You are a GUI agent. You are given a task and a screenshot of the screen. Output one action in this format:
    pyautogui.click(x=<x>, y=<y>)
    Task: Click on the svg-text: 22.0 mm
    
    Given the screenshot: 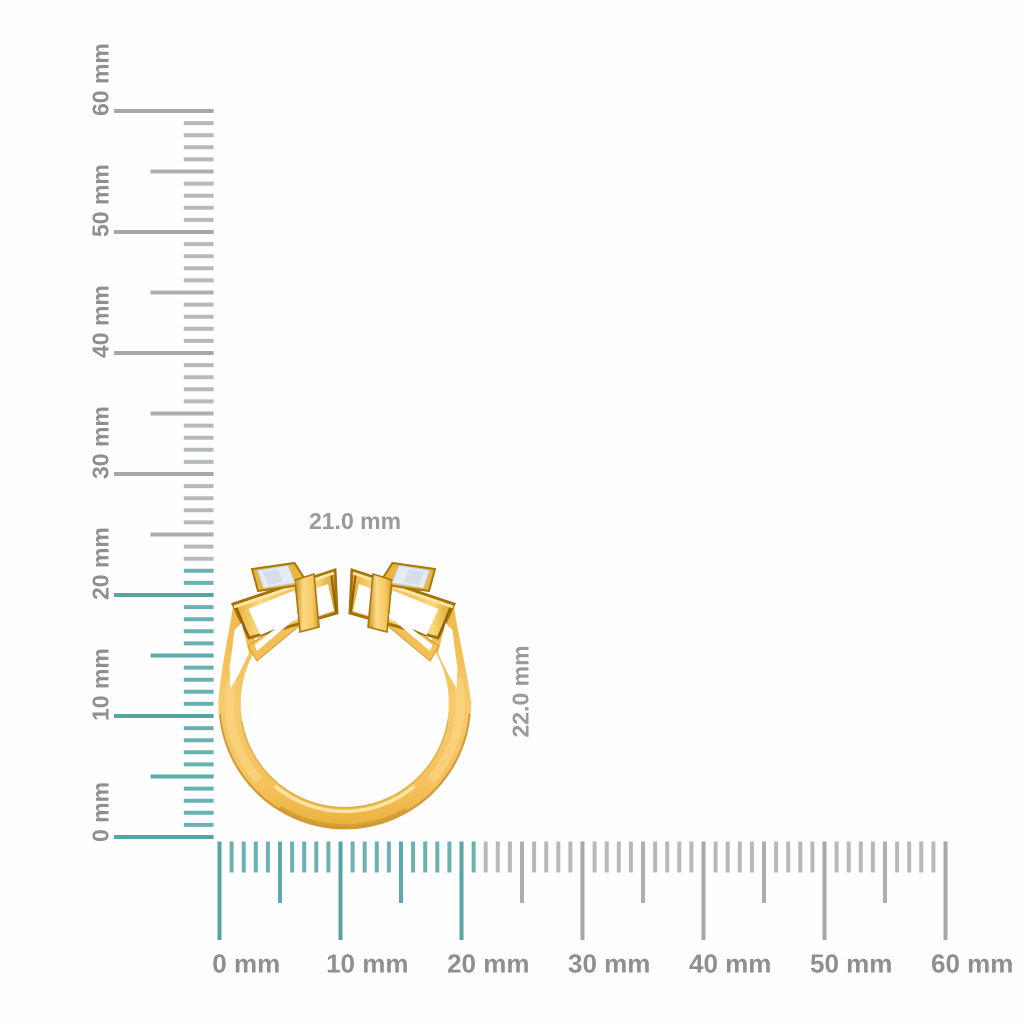 What is the action you would take?
    pyautogui.click(x=521, y=691)
    